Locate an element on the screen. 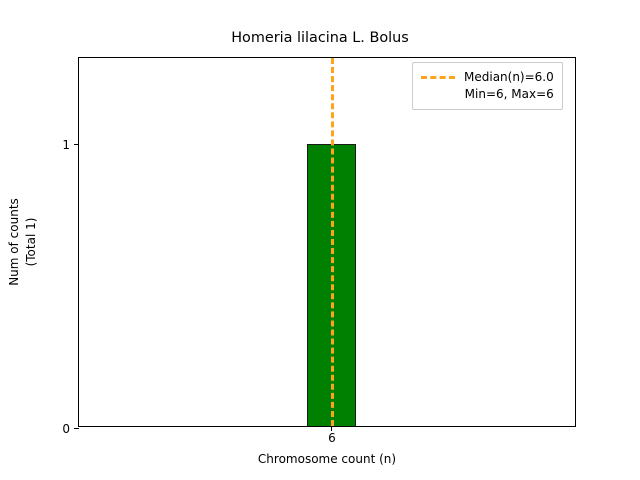  chart-legend: Median(n)=6.0 Min=6, Max=6 is located at coordinates (487, 86).